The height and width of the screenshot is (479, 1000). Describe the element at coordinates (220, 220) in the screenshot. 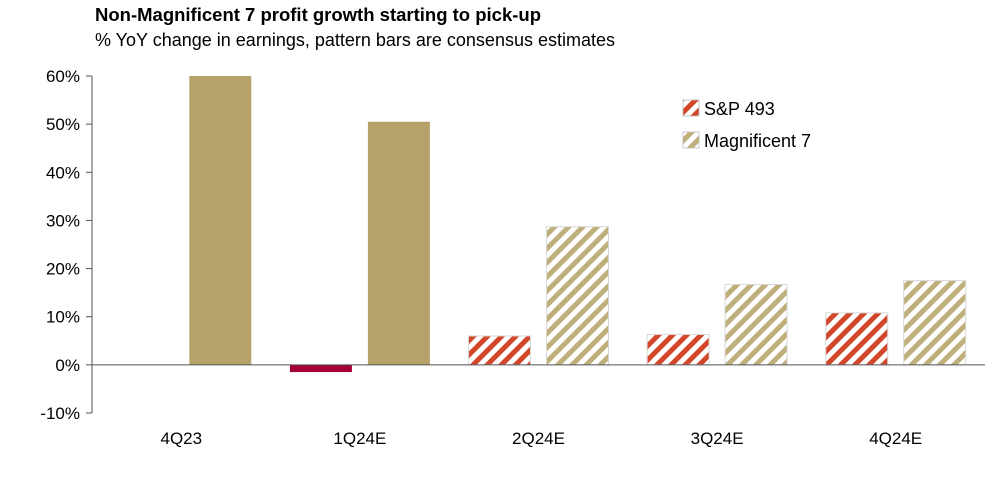

I see `bar-magnificent7-4q23` at that location.